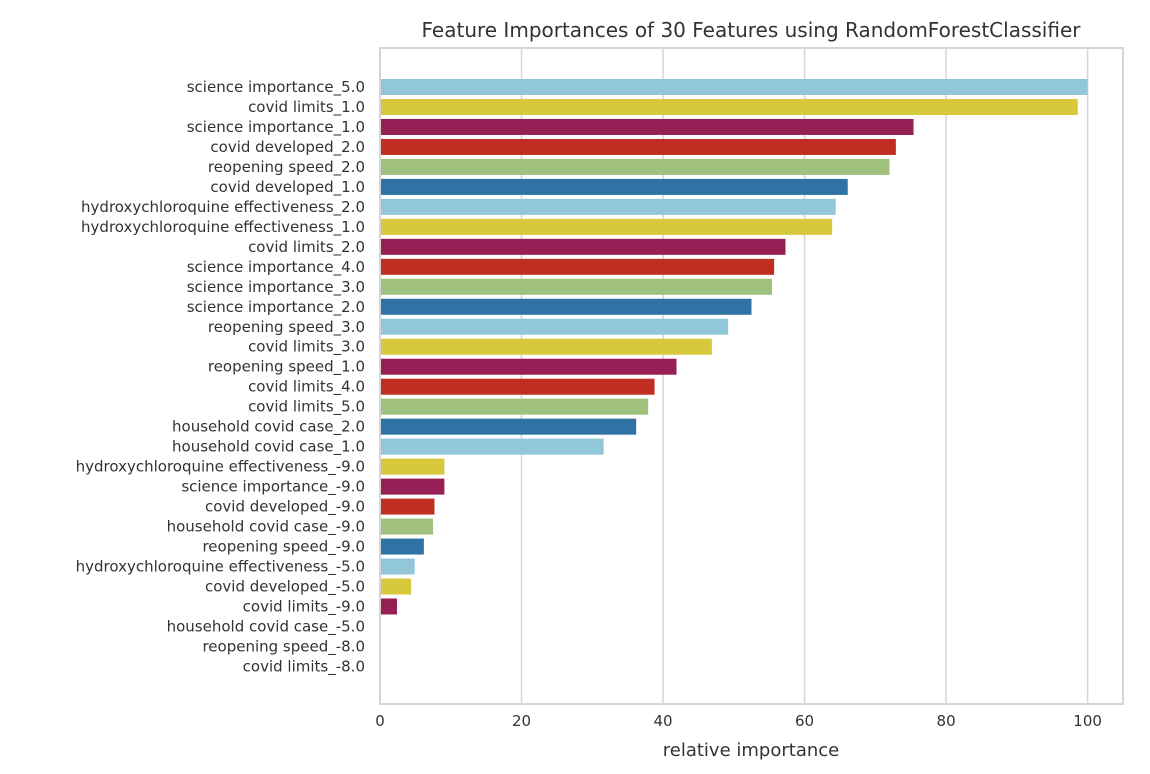 The image size is (1150, 774). I want to click on y-tick-label: covid limits_3.0, so click(306, 347).